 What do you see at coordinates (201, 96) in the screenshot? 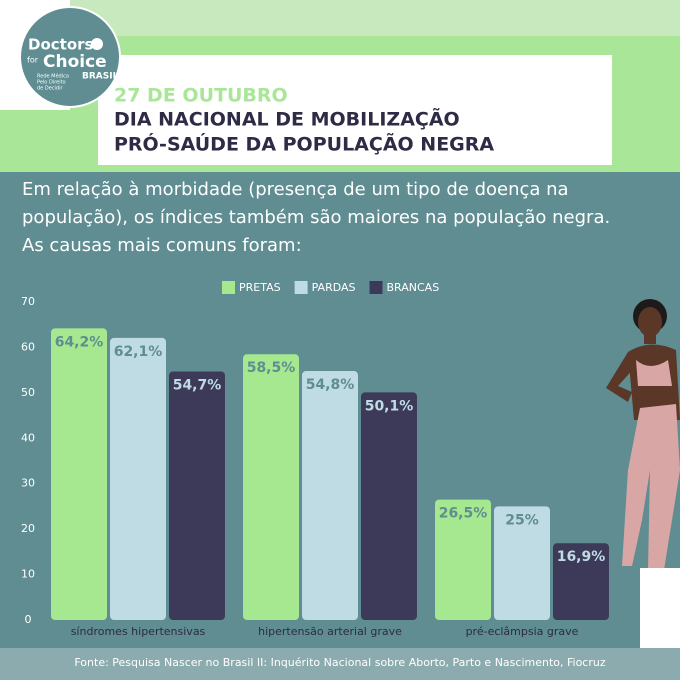
I see `date: 27 DE OUTUBRO` at bounding box center [201, 96].